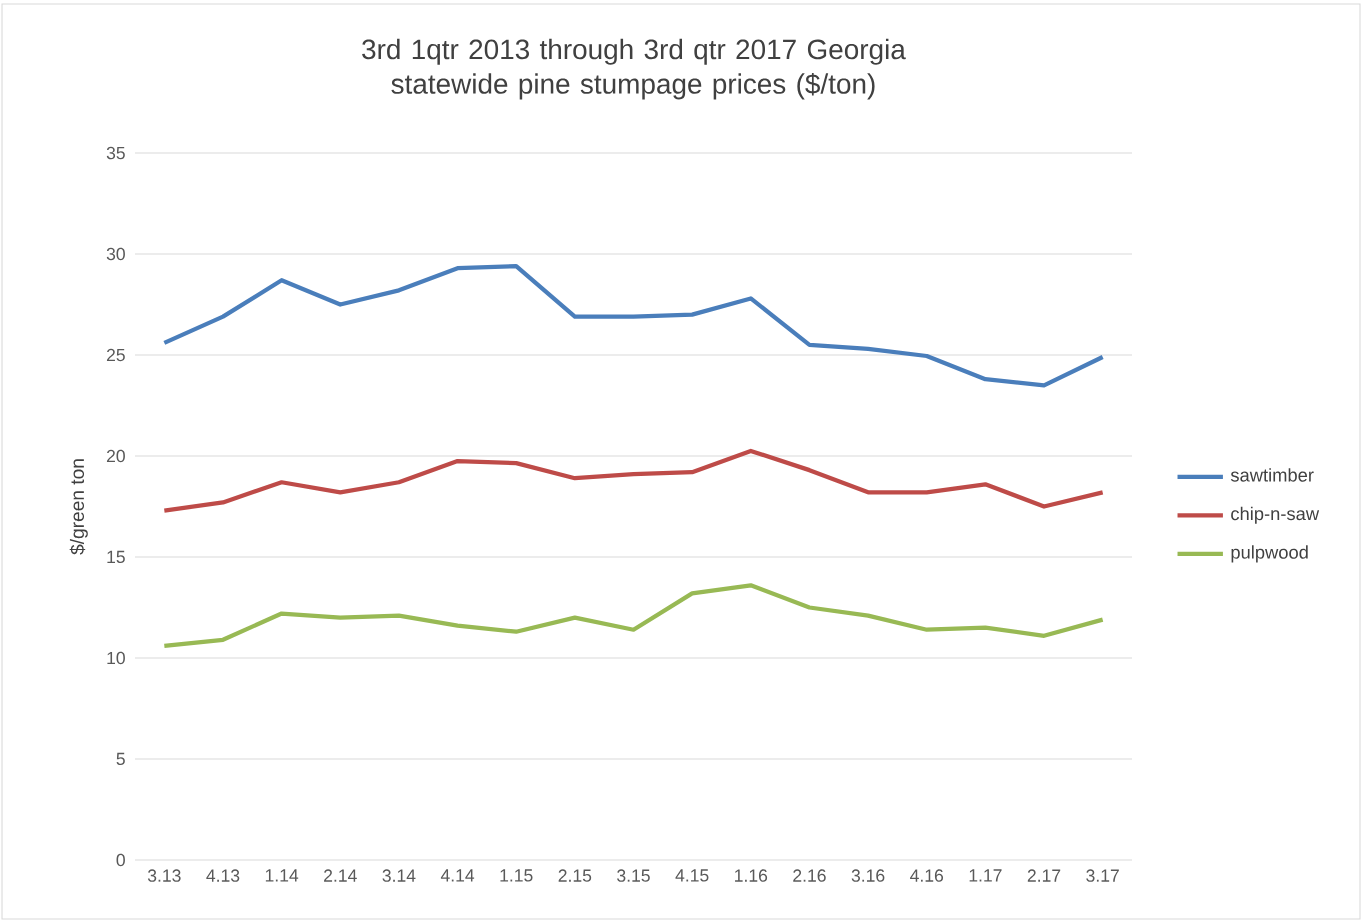 The image size is (1362, 921). Describe the element at coordinates (120, 860) in the screenshot. I see `y-tick-label: 0` at that location.